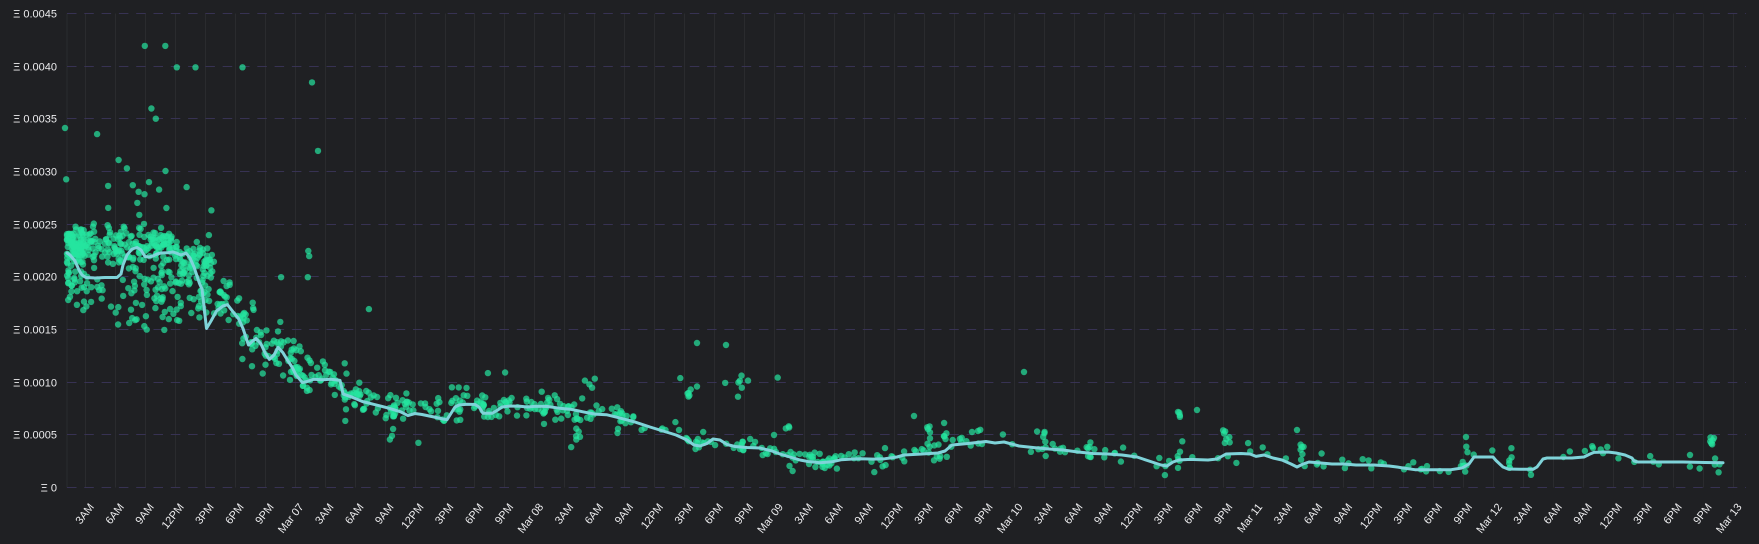 This screenshot has width=1759, height=544. What do you see at coordinates (35, 120) in the screenshot?
I see `svg-text: Ξ 0.0035` at bounding box center [35, 120].